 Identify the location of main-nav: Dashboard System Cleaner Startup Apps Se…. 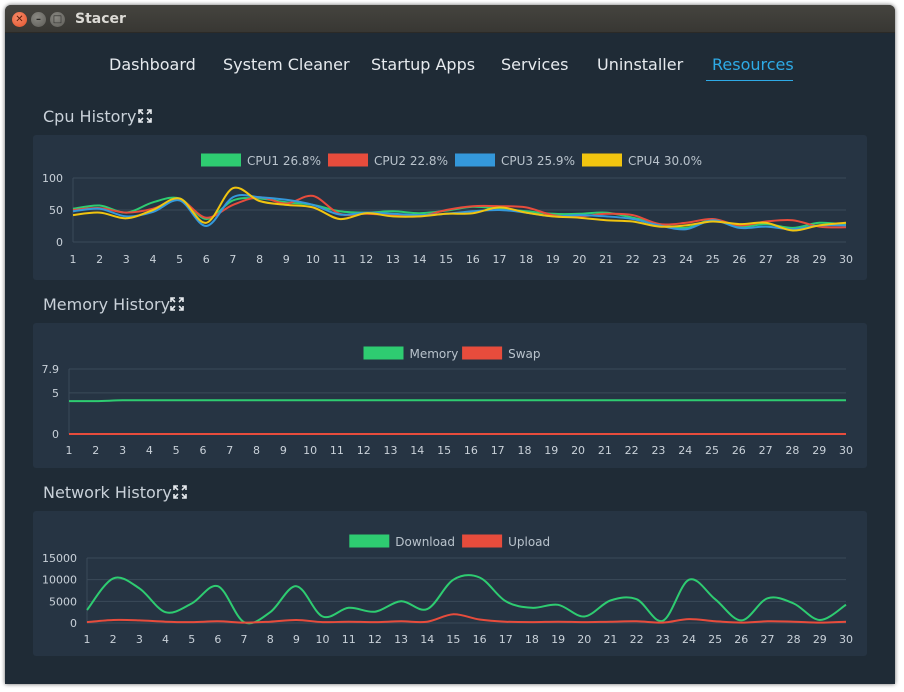
(450, 70).